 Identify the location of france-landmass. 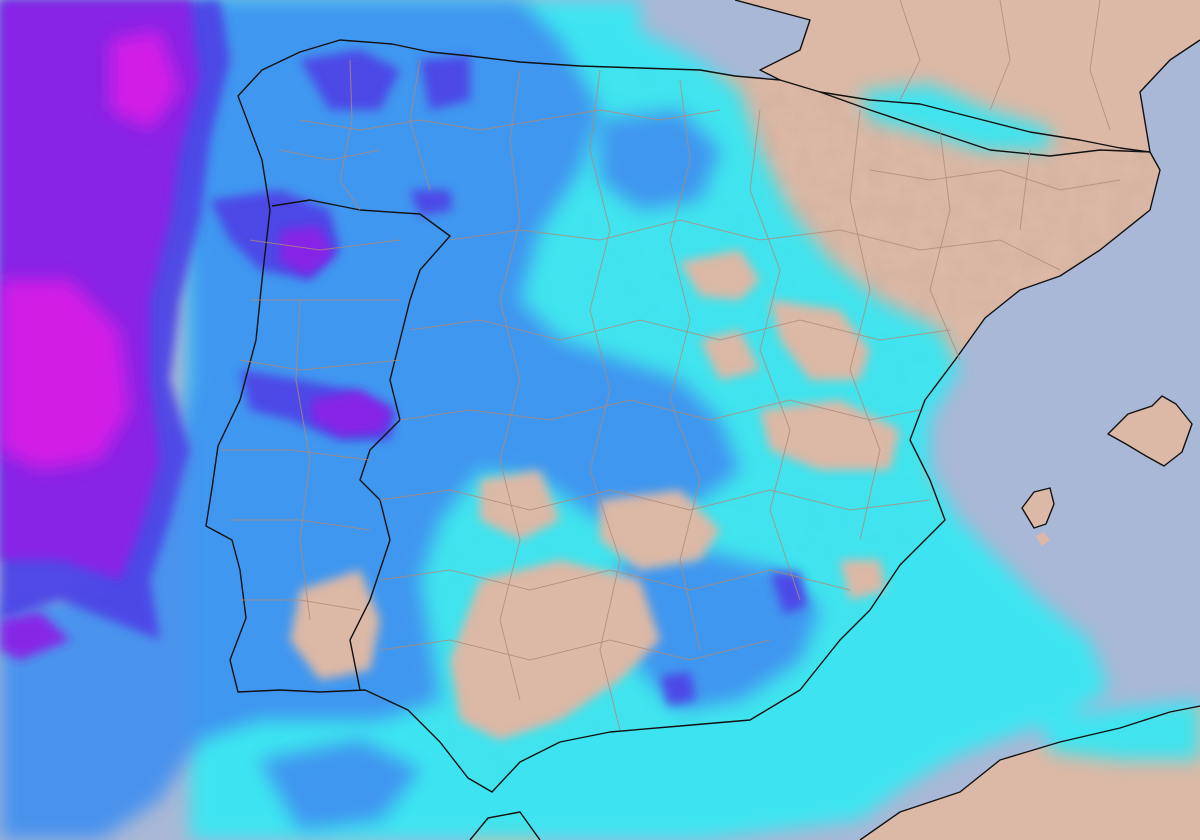
(967, 76).